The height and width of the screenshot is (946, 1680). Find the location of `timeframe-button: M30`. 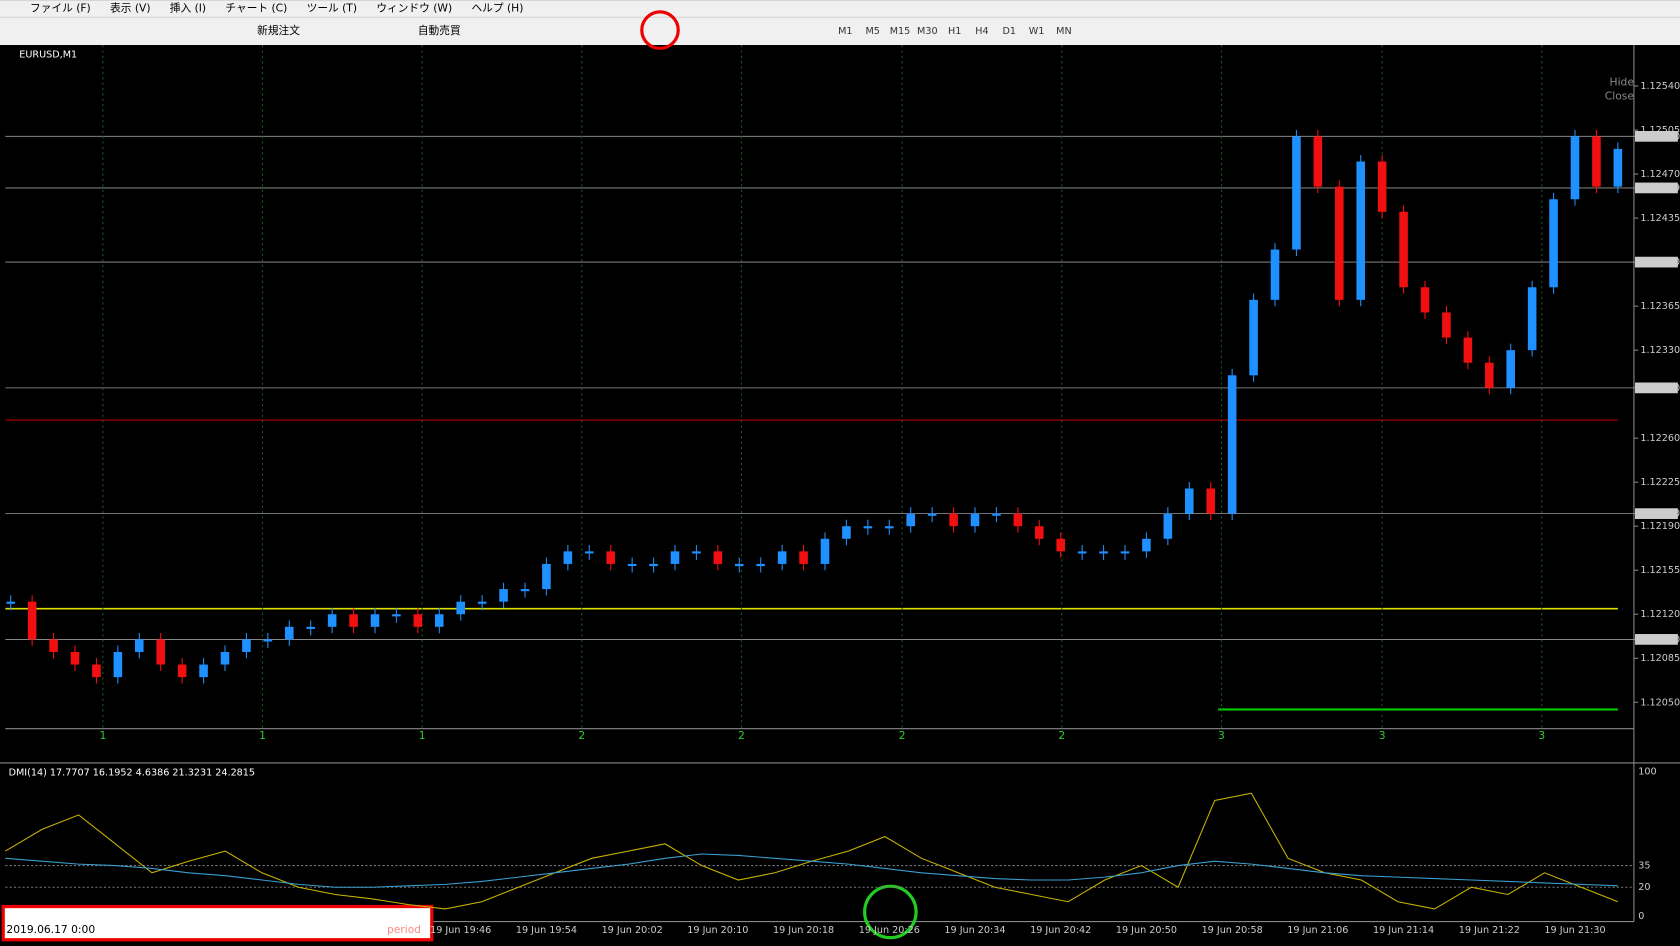

timeframe-button: M30 is located at coordinates (927, 31).